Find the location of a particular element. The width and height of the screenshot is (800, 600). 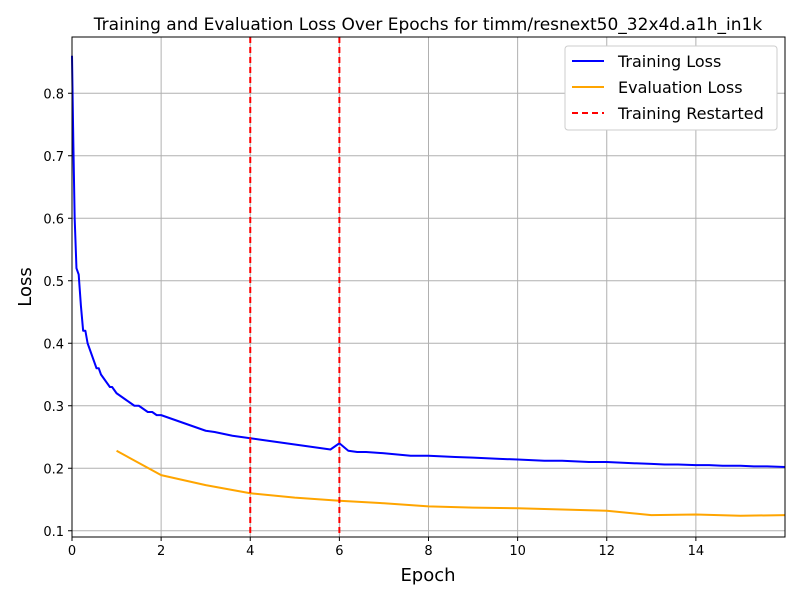

legend-label-evaluation-loss: Evaluation Loss is located at coordinates (680, 87).